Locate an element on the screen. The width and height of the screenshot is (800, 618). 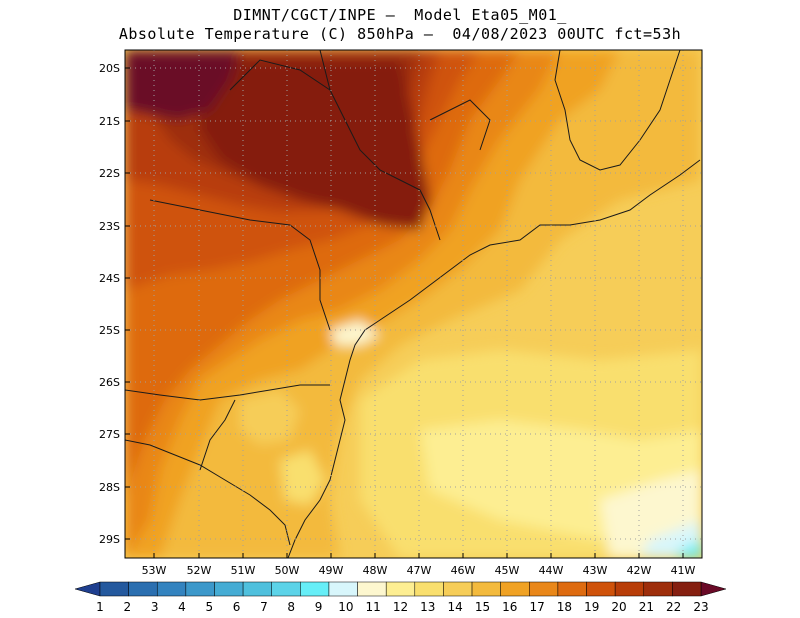
colorbar-label: 8 is located at coordinates (291, 607).